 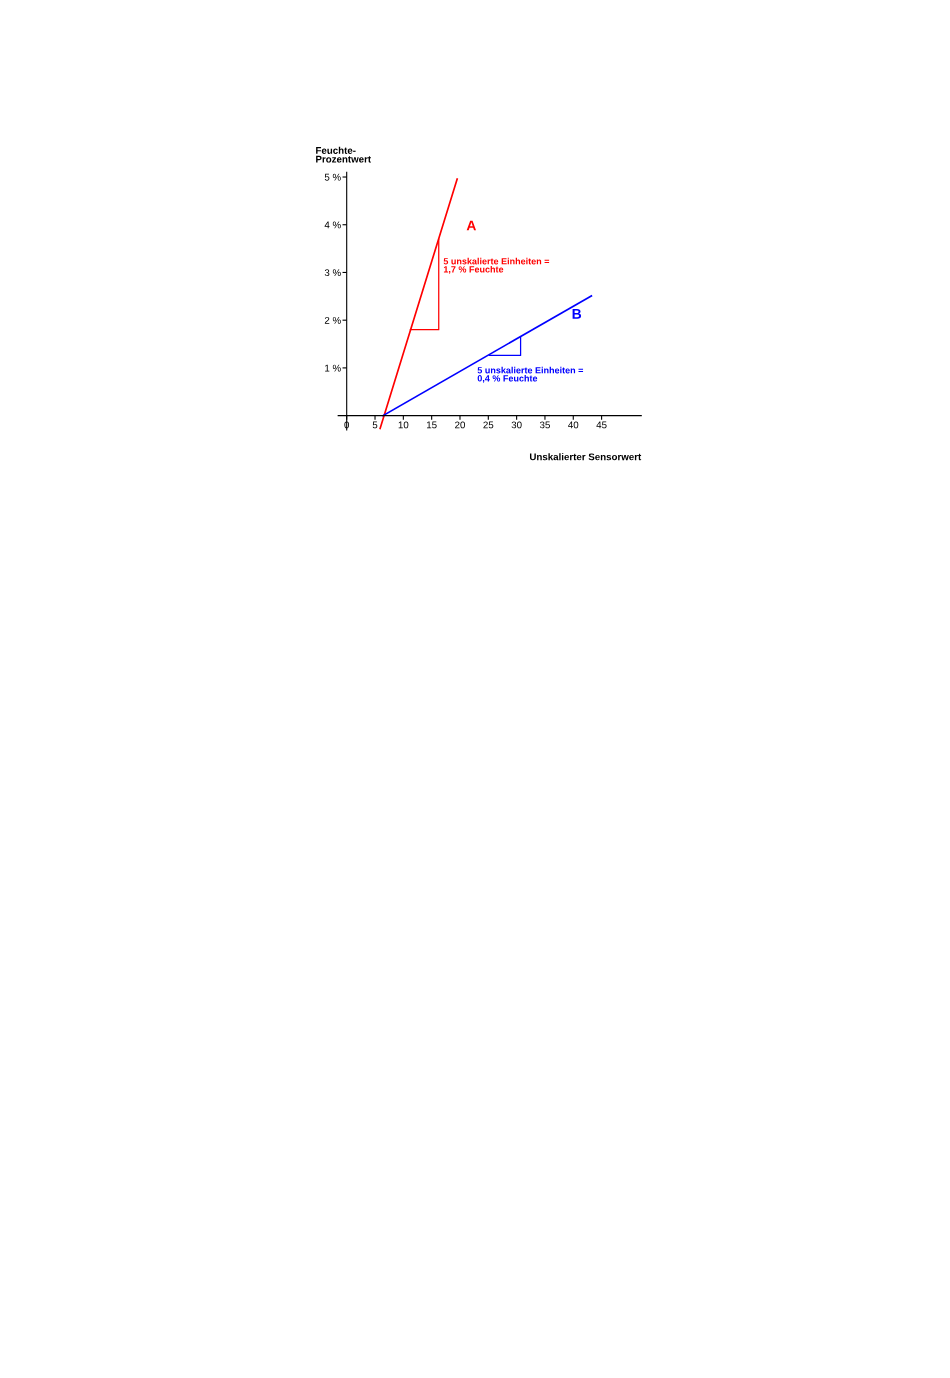 I want to click on x-tick-label: 15, so click(x=432, y=425).